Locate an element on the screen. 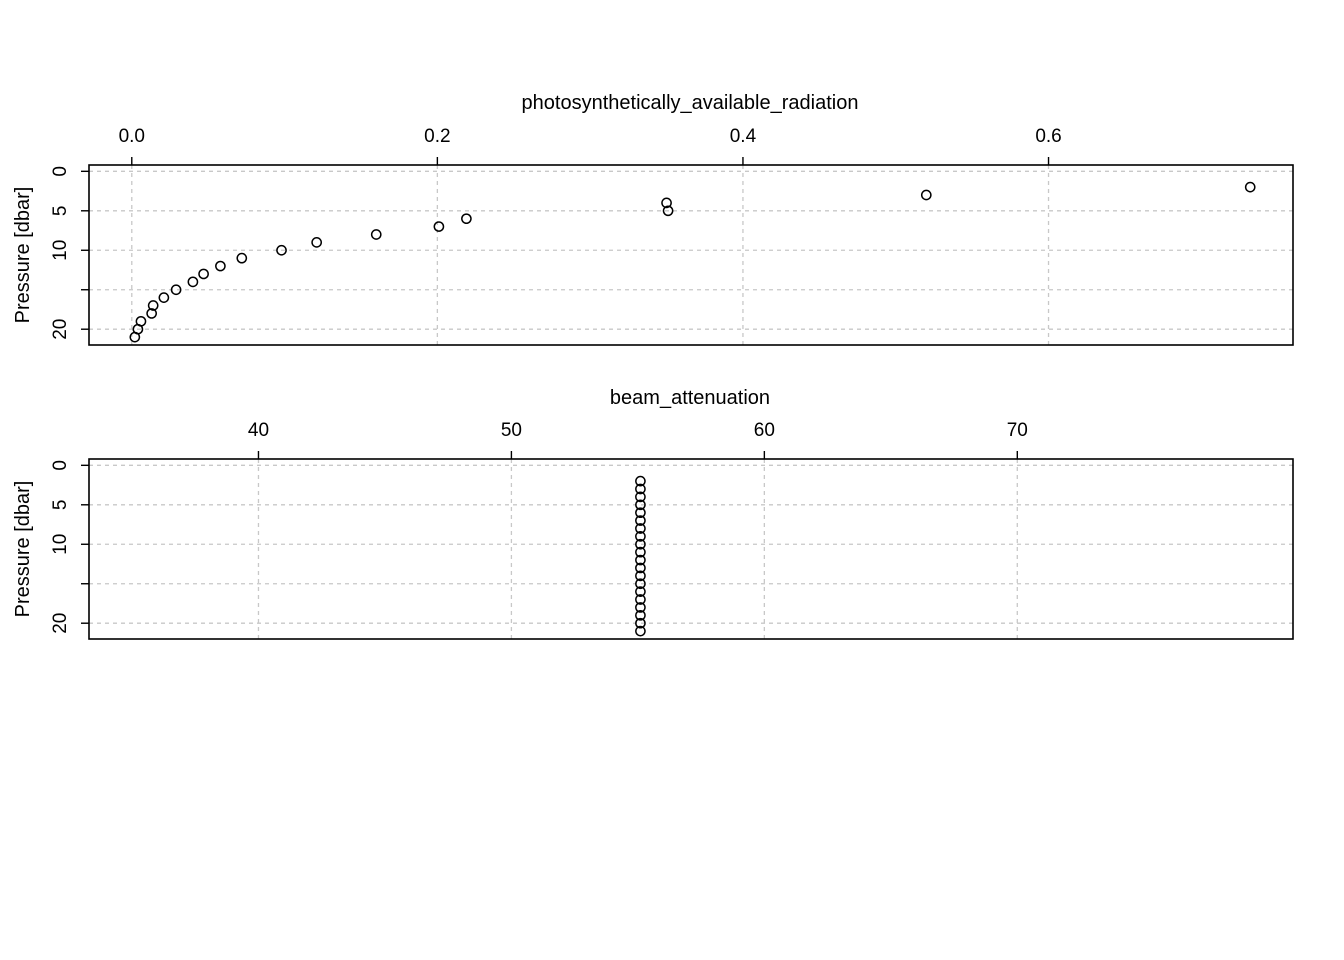 The width and height of the screenshot is (1344, 960). beam-y-tick-label-4: 20 is located at coordinates (60, 623).